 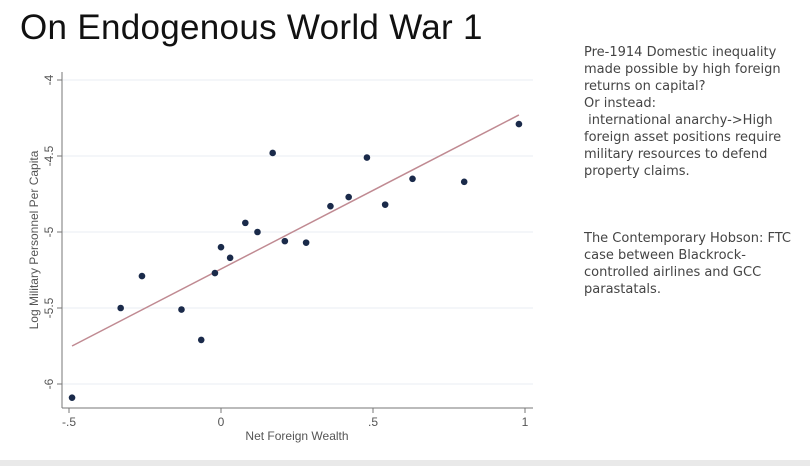 What do you see at coordinates (296, 436) in the screenshot?
I see `x-axis-label: Net Foreign Wealth` at bounding box center [296, 436].